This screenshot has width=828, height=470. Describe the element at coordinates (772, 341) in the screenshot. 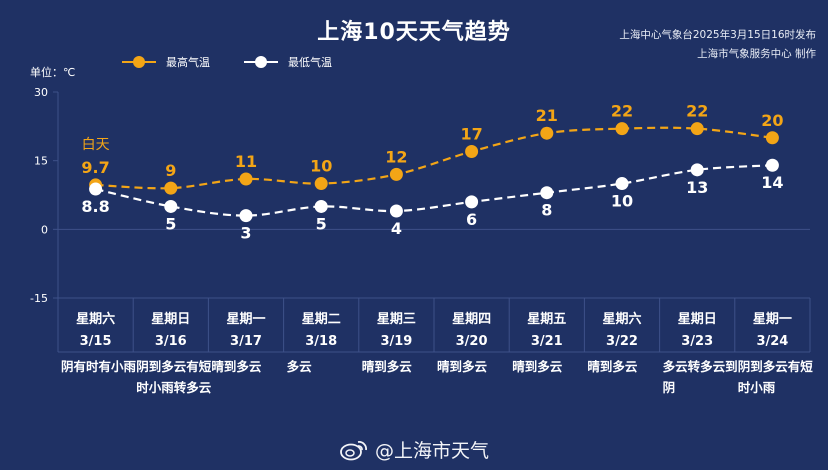

I see `date-label: 3/24` at that location.